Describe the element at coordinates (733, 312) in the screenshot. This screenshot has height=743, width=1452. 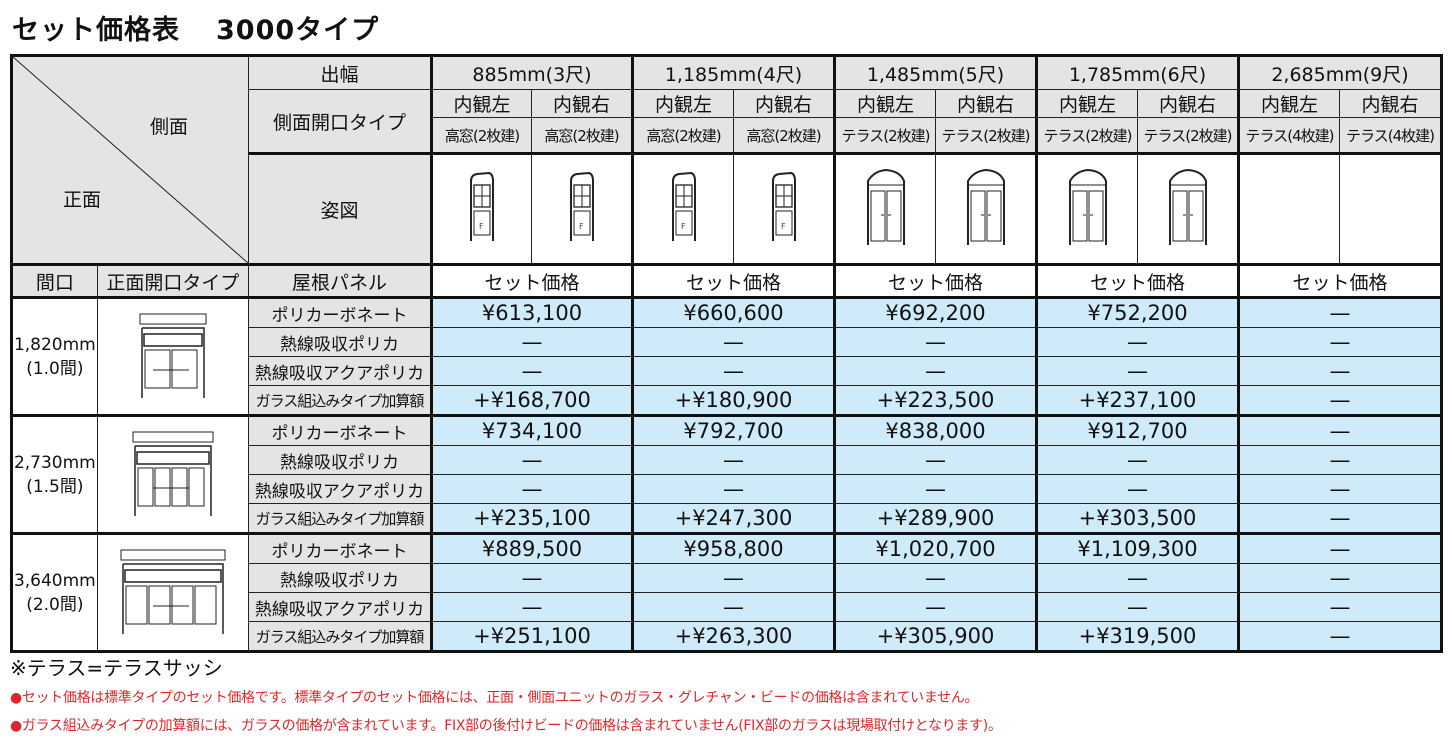
I see `price-cell: ¥660,600` at that location.